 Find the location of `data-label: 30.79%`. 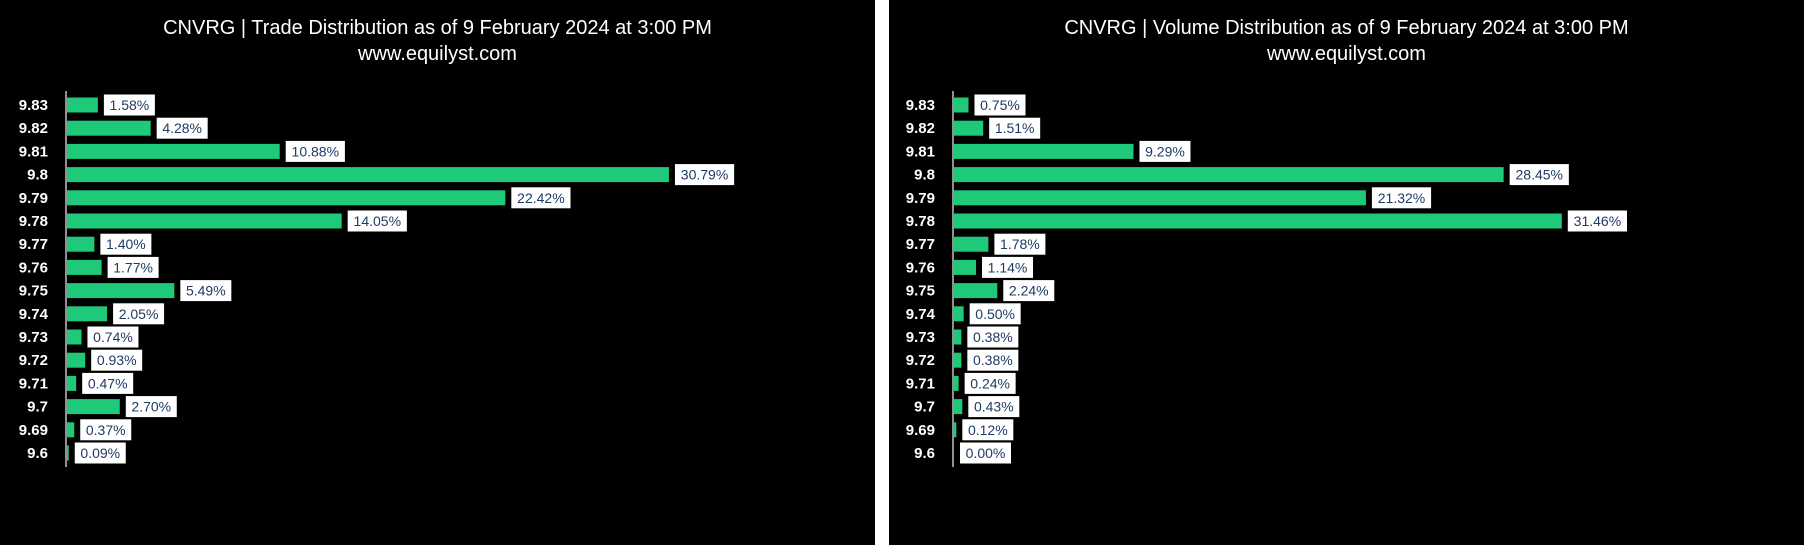

data-label: 30.79% is located at coordinates (704, 175).